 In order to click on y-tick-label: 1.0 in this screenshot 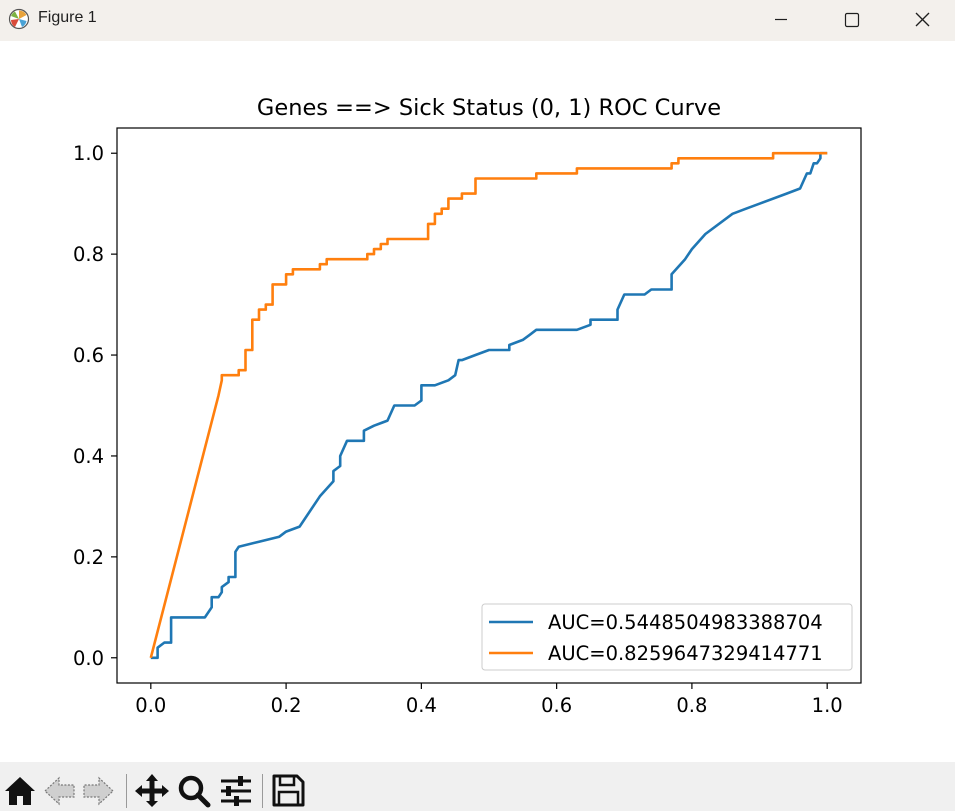, I will do `click(88, 153)`.